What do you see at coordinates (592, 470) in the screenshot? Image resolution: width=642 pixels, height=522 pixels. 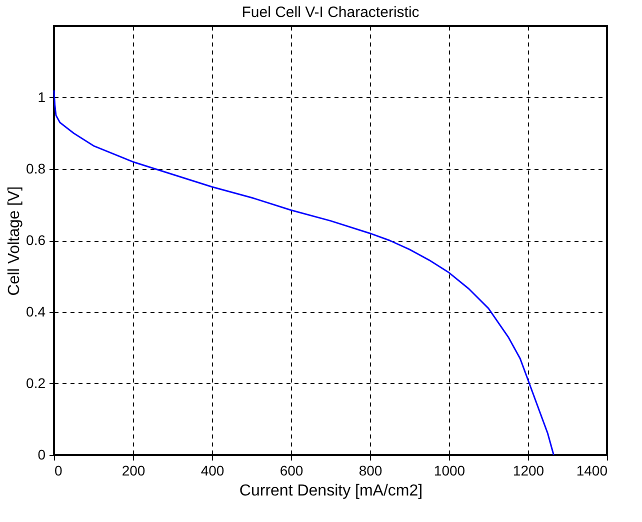 I see `x-tick-label: 1400` at bounding box center [592, 470].